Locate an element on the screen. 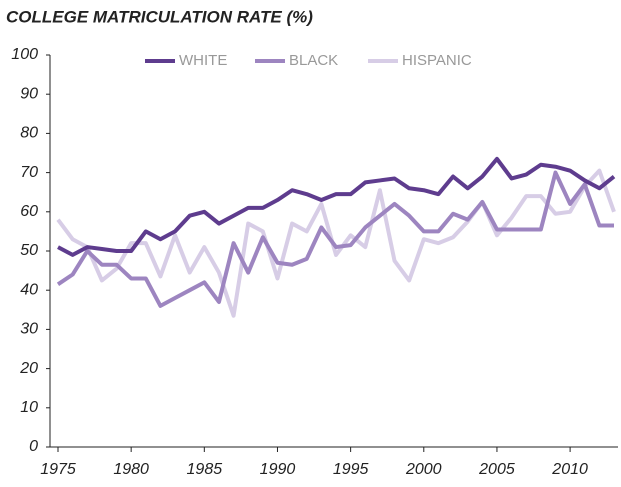  y-tick-label: 0 is located at coordinates (33, 446).